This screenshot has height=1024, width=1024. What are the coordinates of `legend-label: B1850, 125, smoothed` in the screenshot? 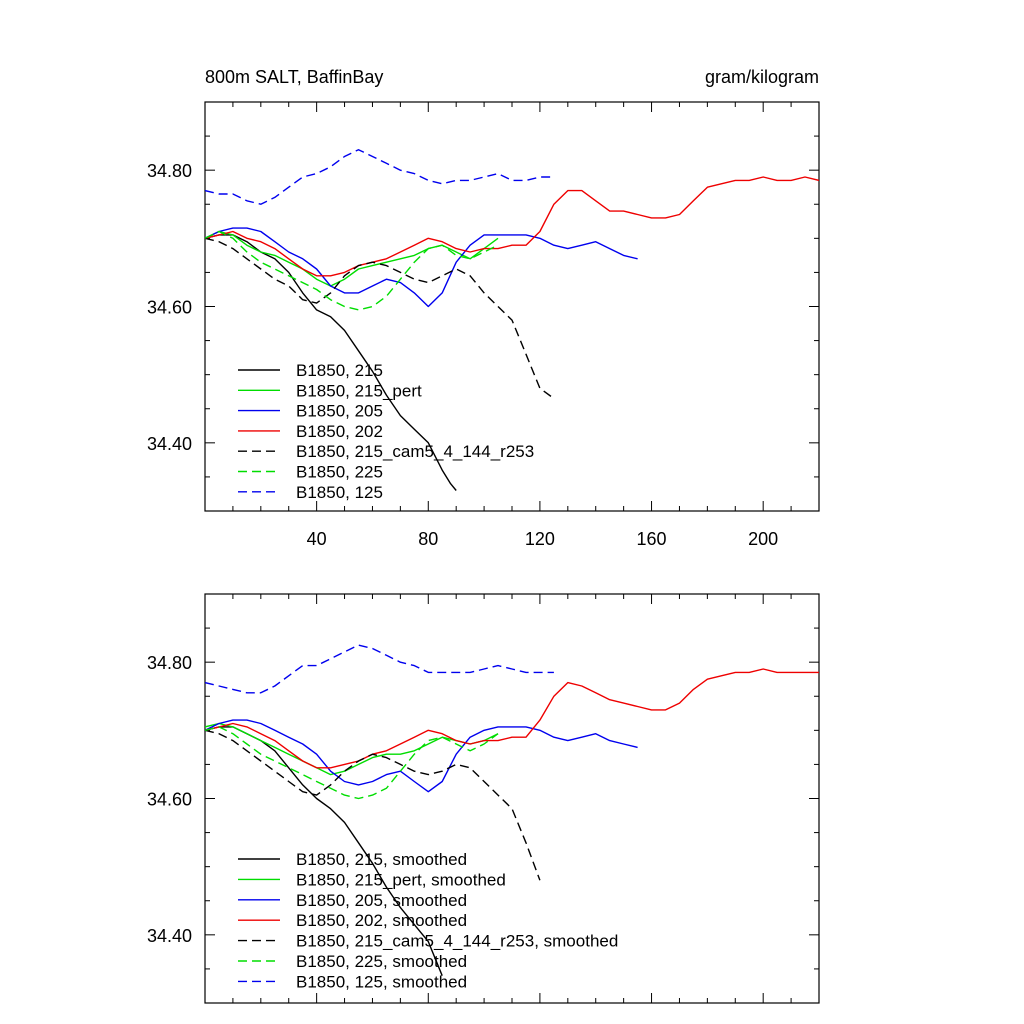 It's located at (381, 981).